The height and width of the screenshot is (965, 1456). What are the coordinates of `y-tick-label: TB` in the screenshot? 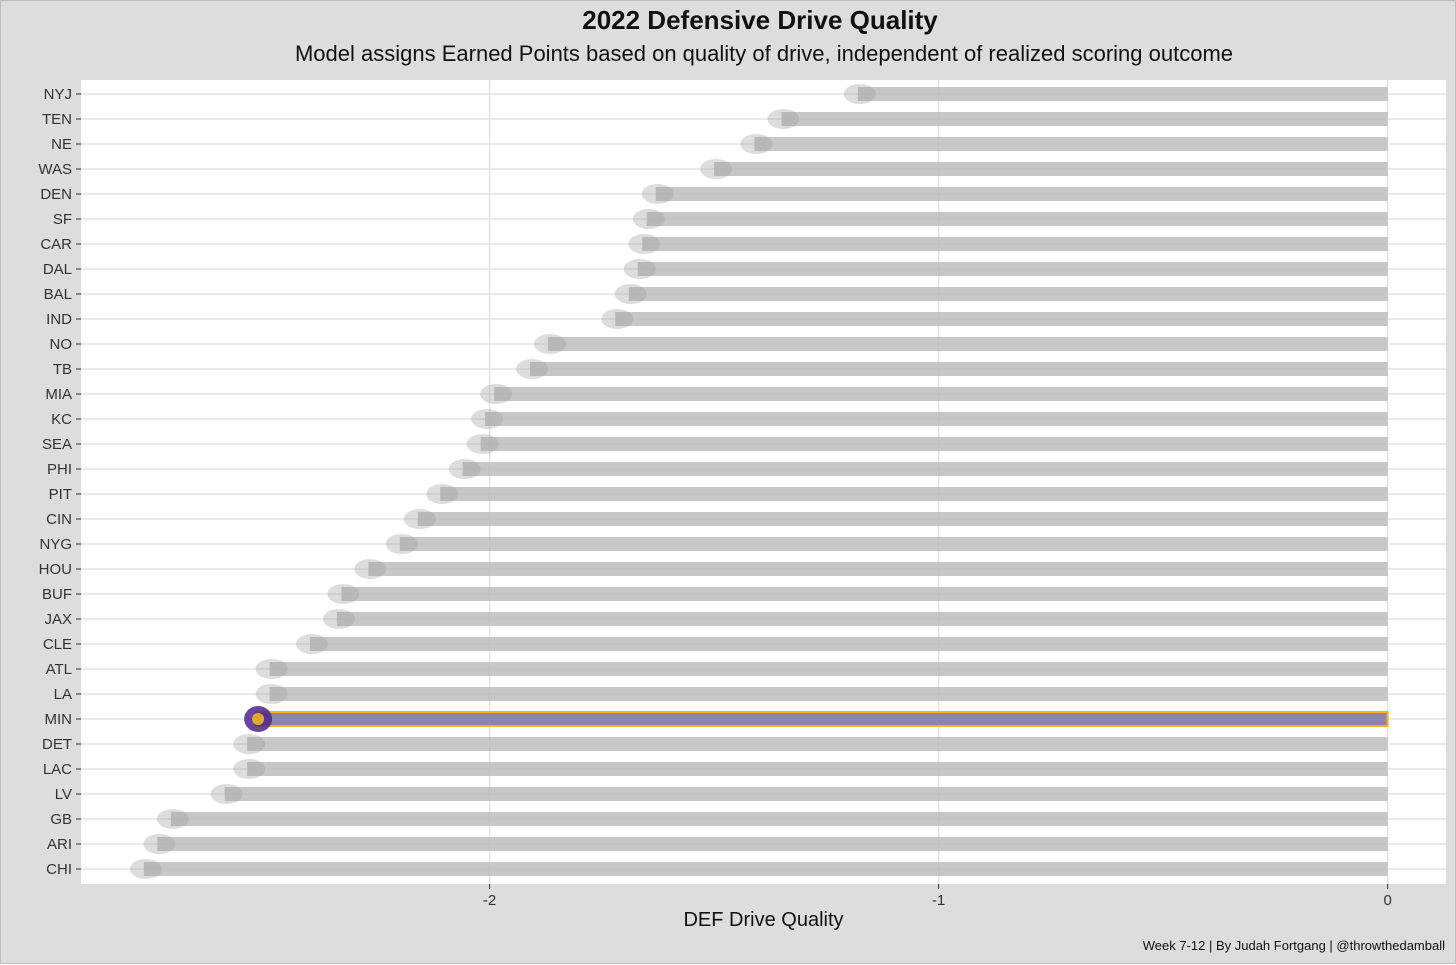 It's located at (62, 369).